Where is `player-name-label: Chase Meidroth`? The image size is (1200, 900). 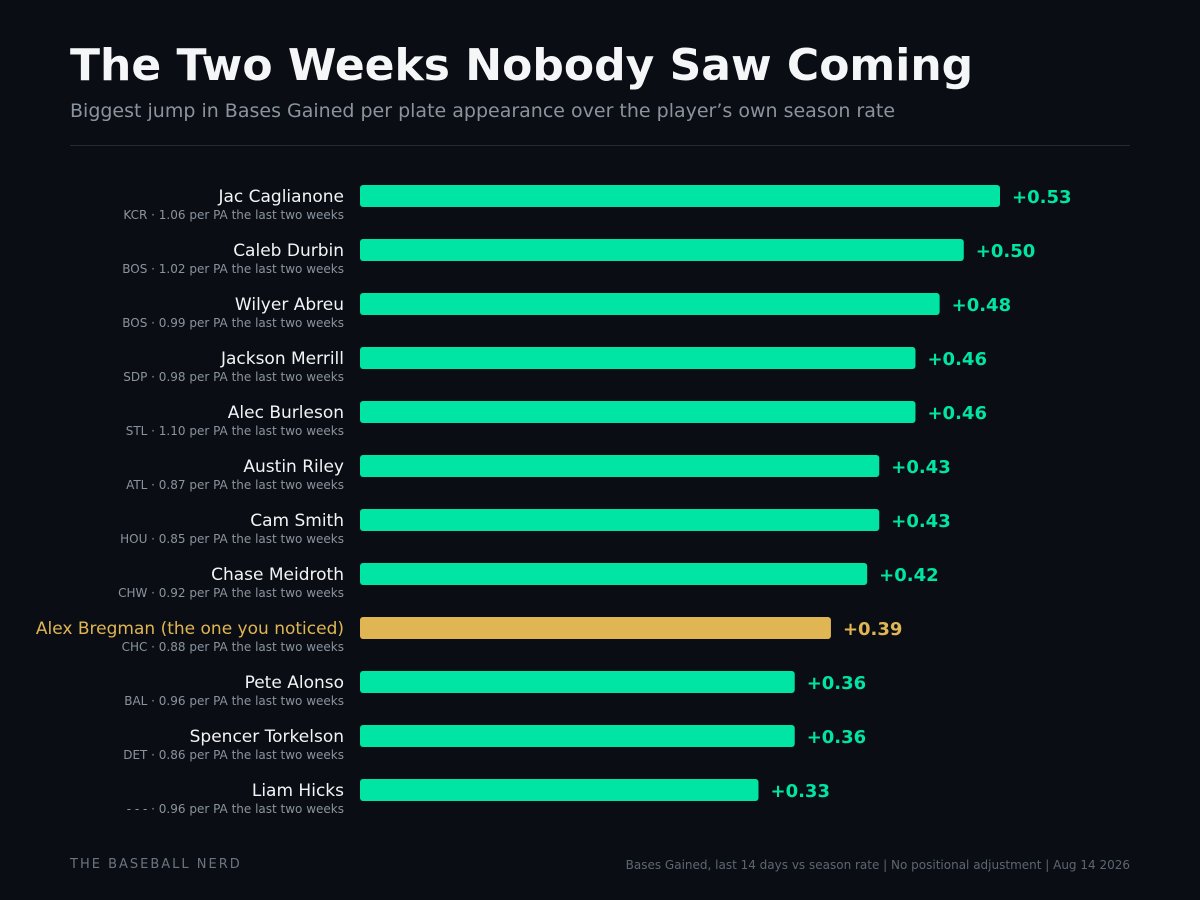
player-name-label: Chase Meidroth is located at coordinates (277, 575).